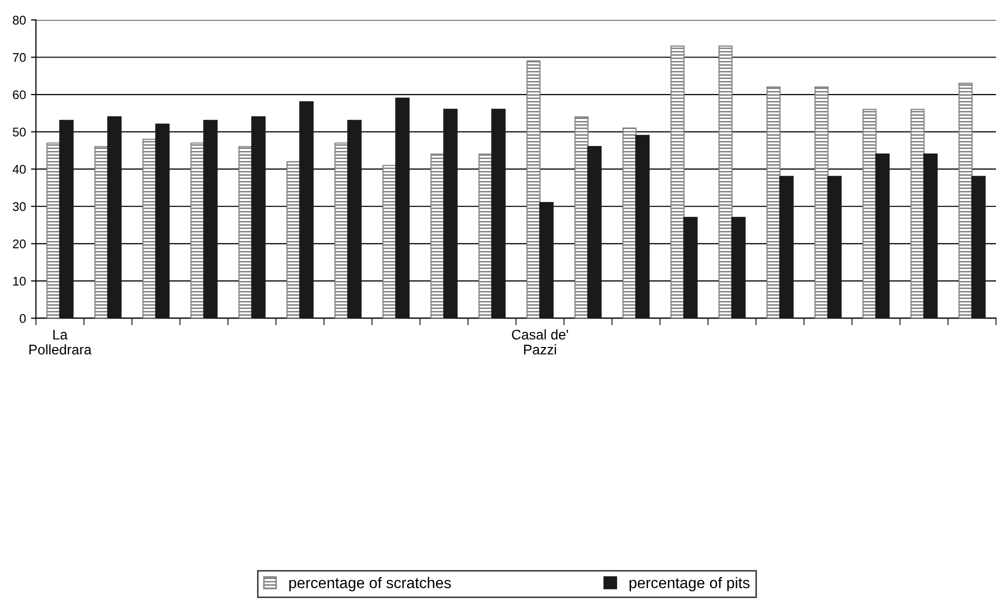 The image size is (998, 605). I want to click on x-tick-label: Casal de' Pazzi, so click(540, 342).